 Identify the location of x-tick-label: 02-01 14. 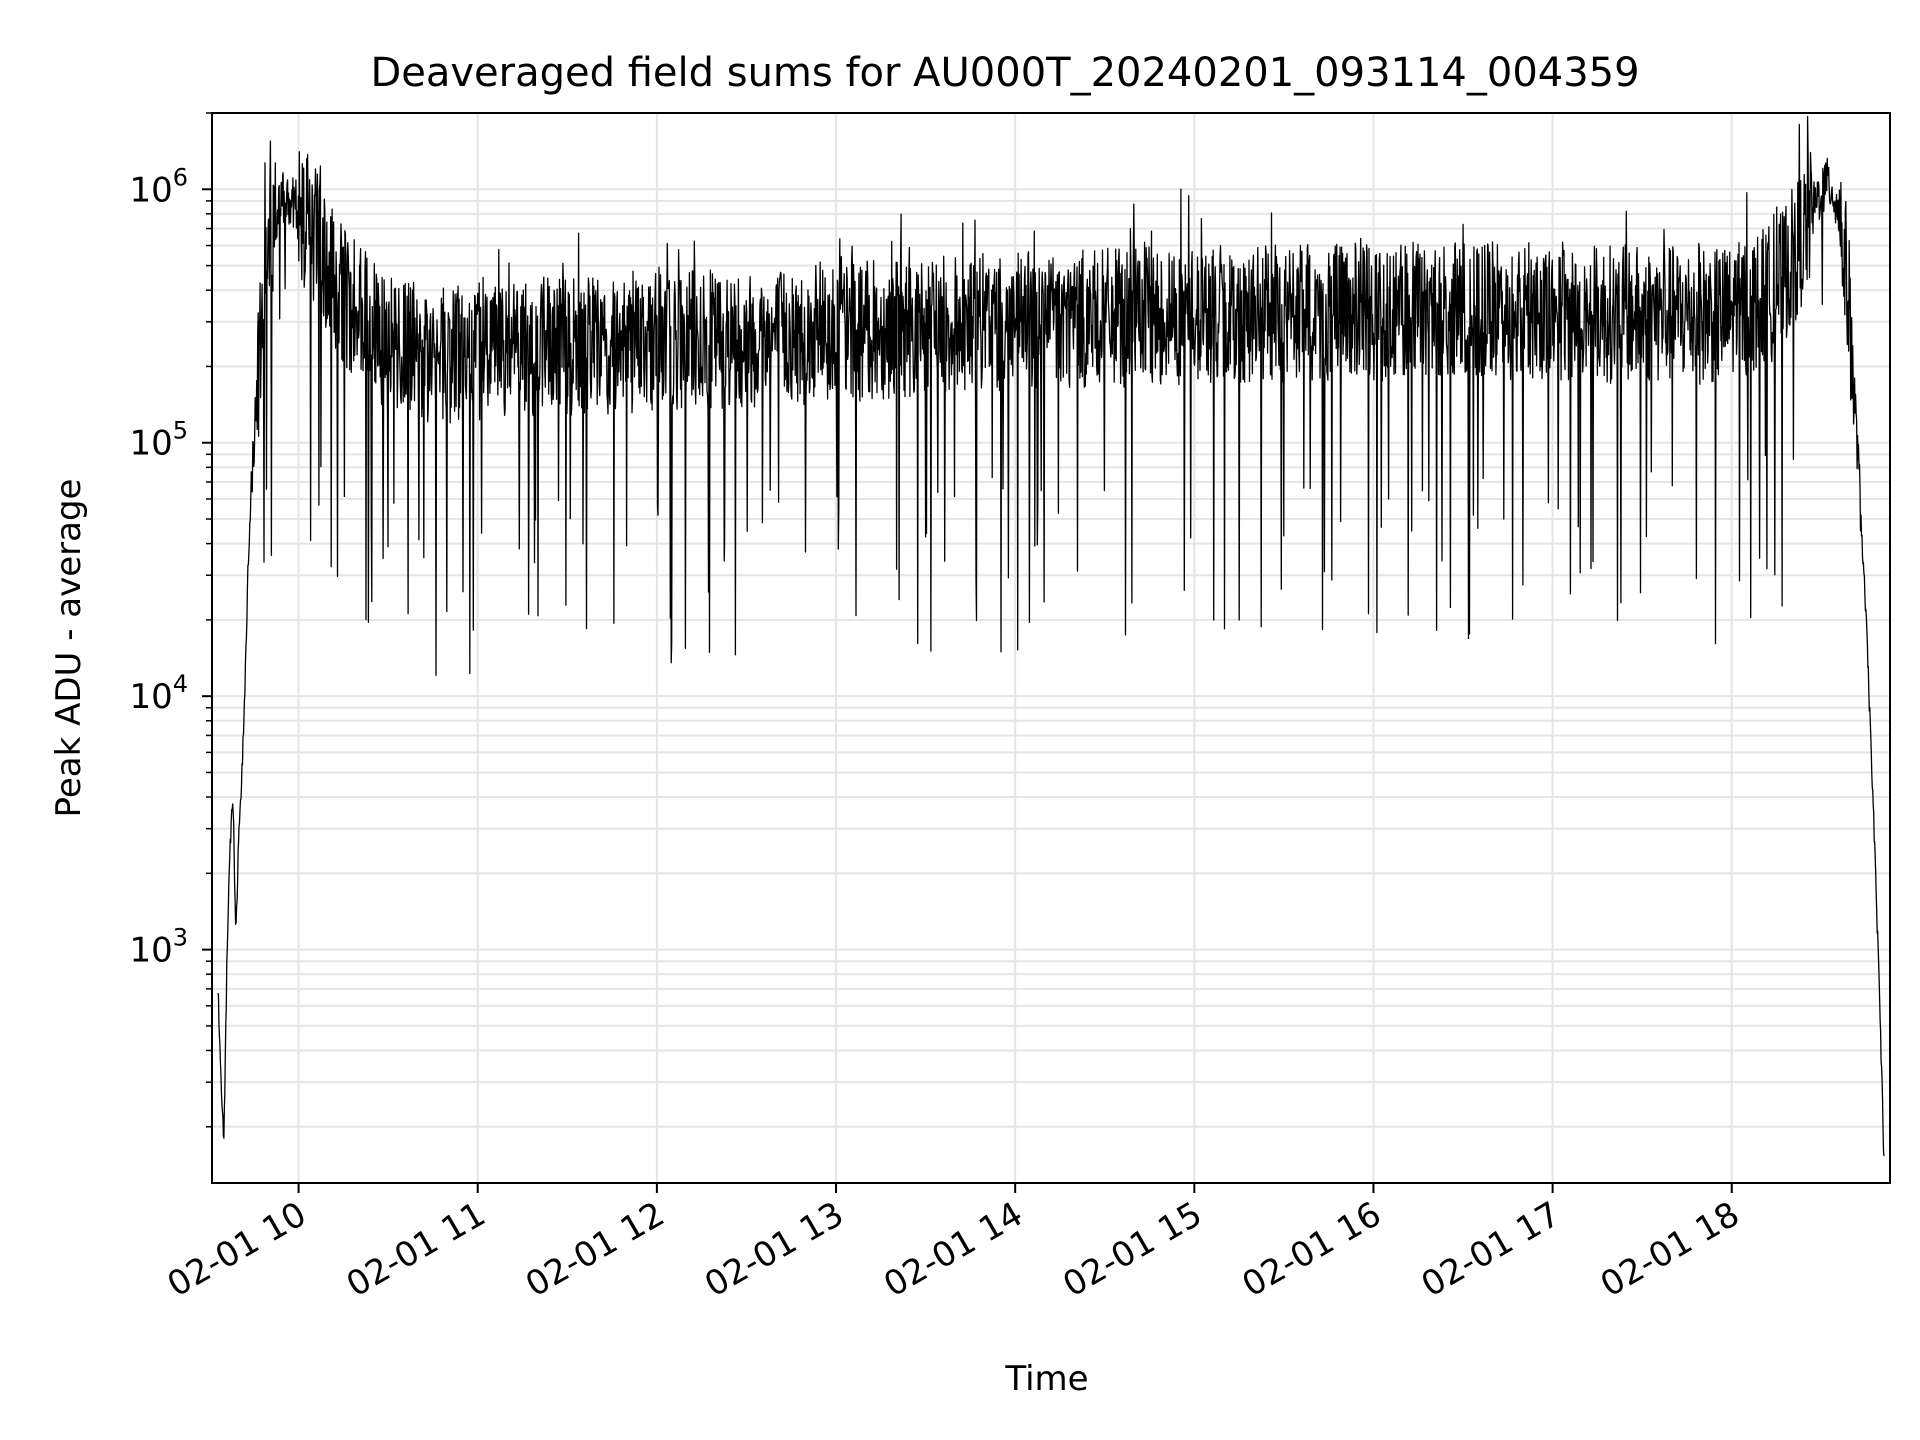
(953, 1249).